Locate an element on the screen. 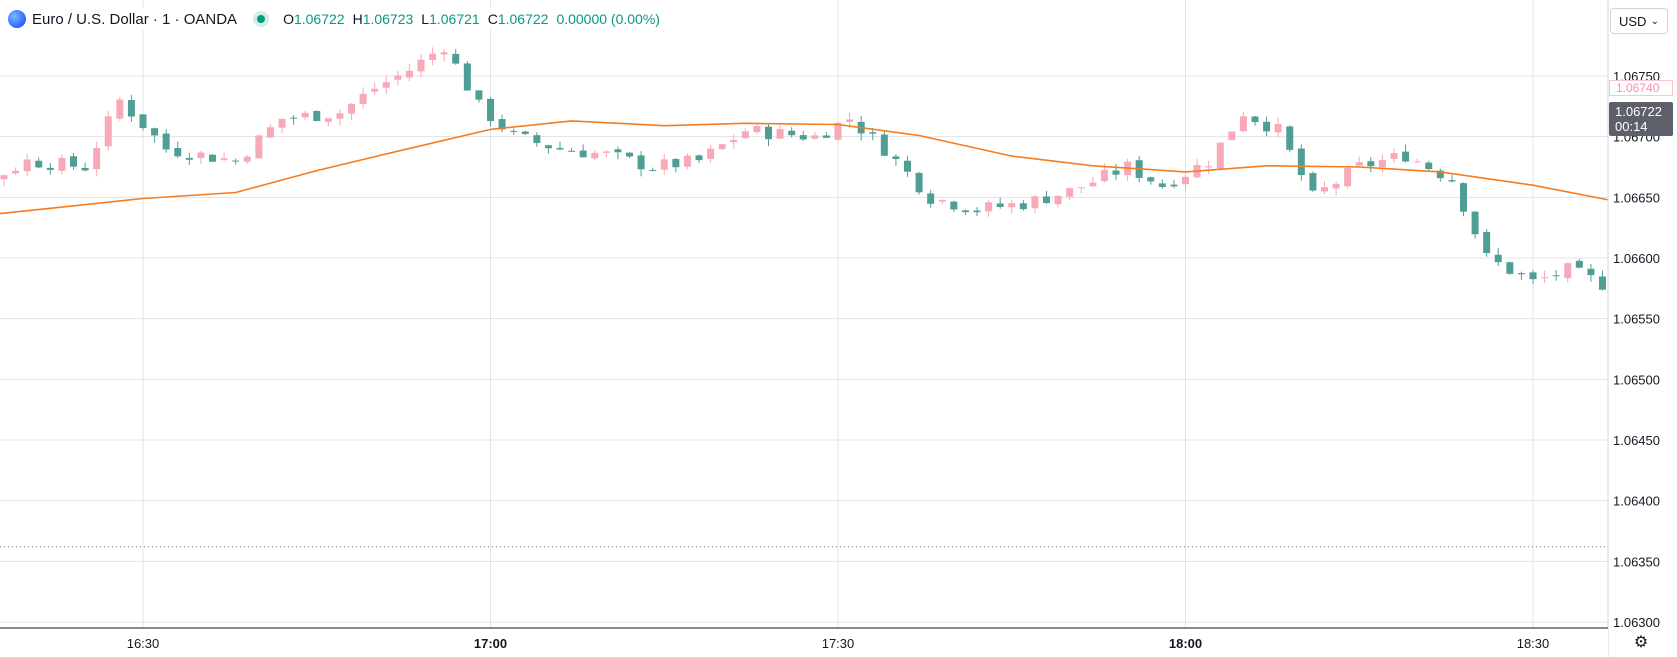 The height and width of the screenshot is (657, 1677). last-price-label: 1.06722 00:14 is located at coordinates (1641, 119).